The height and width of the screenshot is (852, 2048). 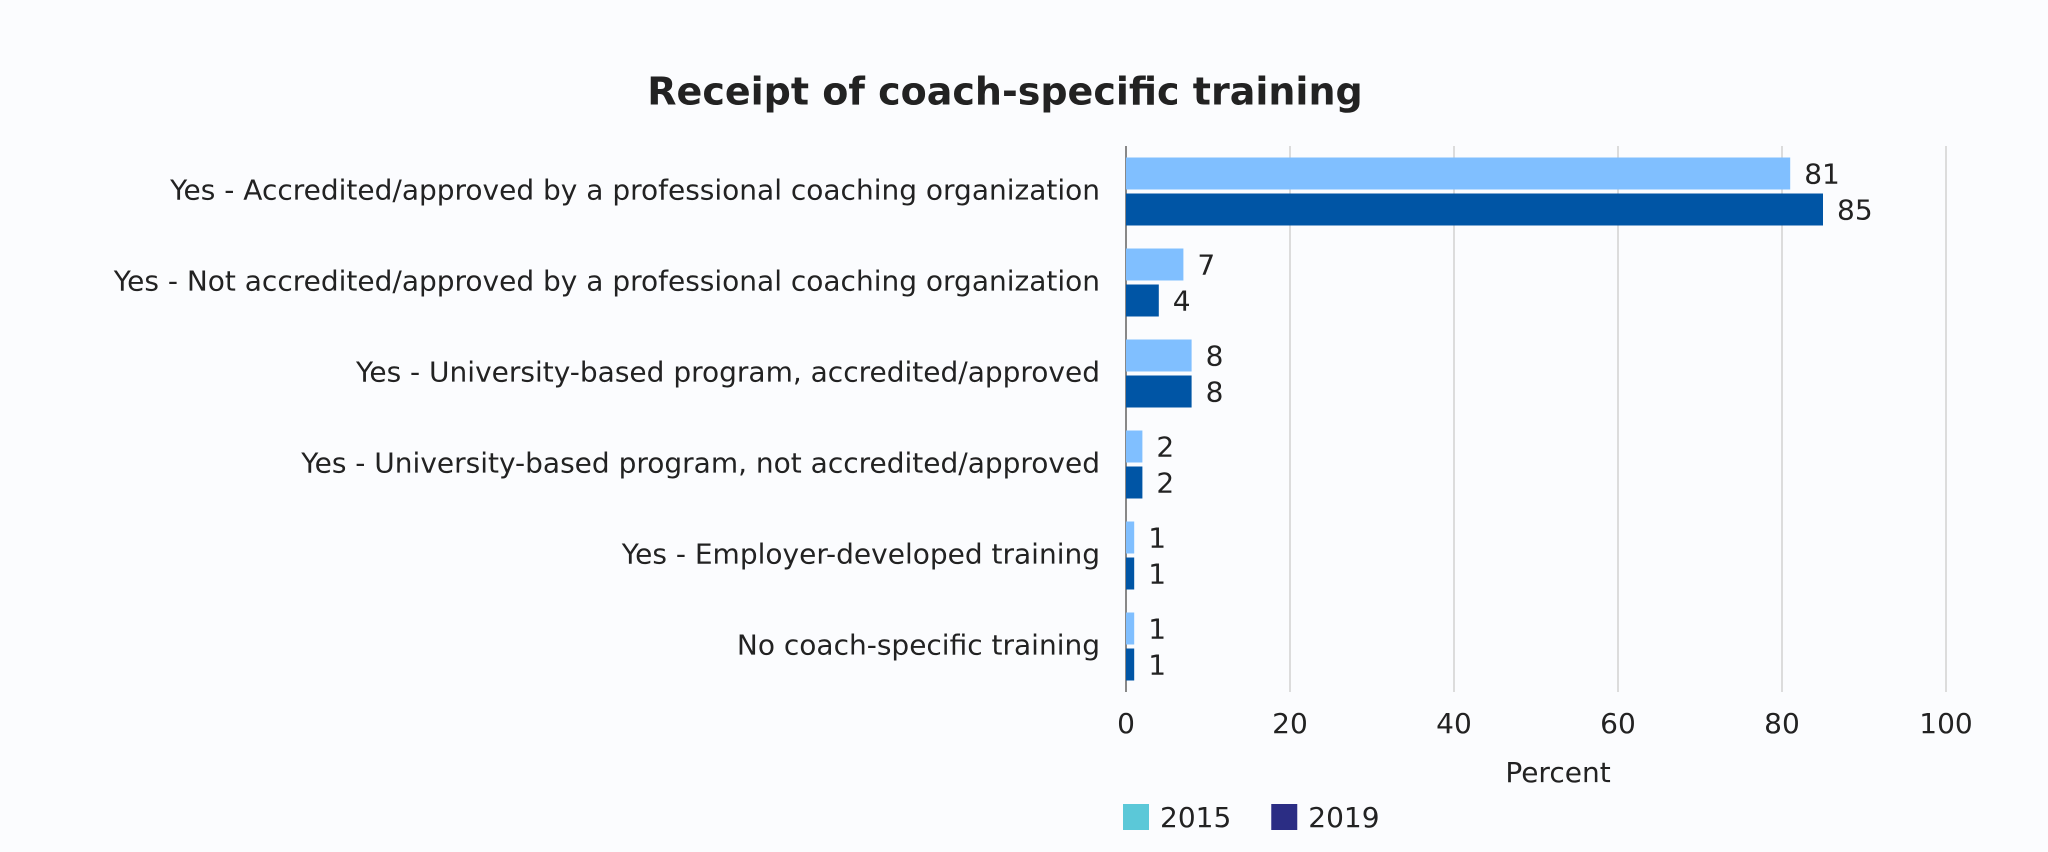 I want to click on x-tick-label: 20, so click(x=1290, y=723).